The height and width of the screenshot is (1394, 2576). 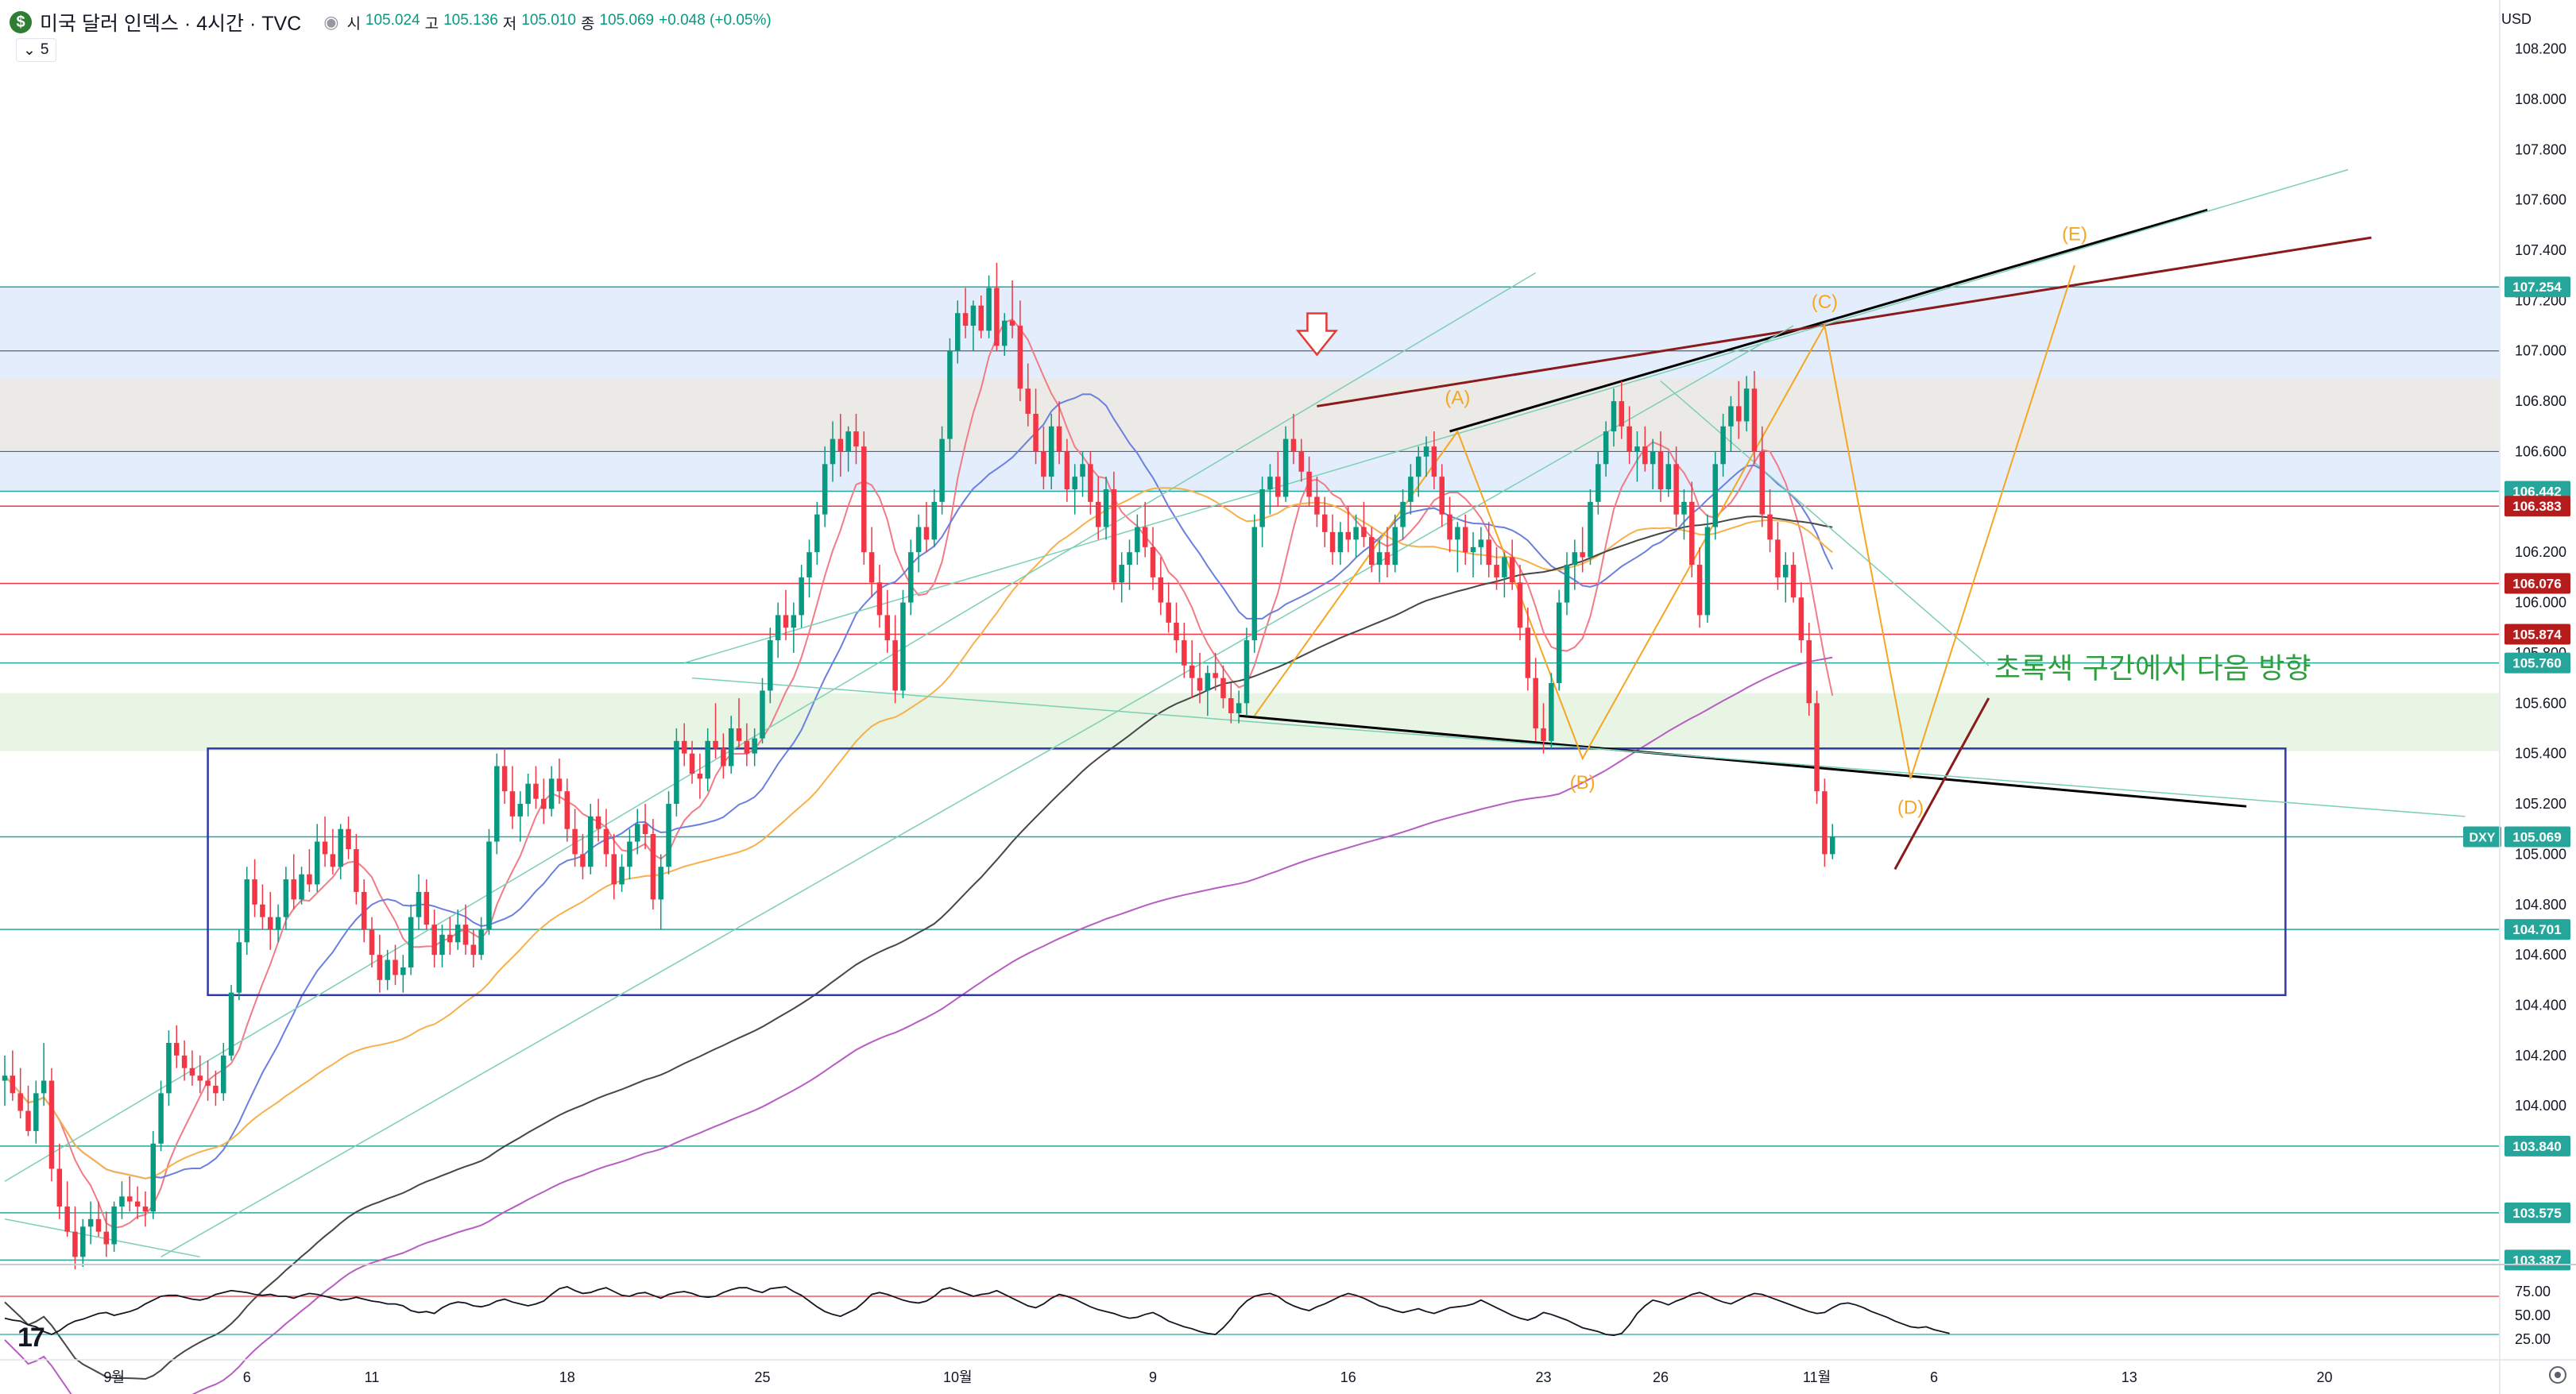 What do you see at coordinates (31, 1338) in the screenshot?
I see `tradingview-logo-icon: 17` at bounding box center [31, 1338].